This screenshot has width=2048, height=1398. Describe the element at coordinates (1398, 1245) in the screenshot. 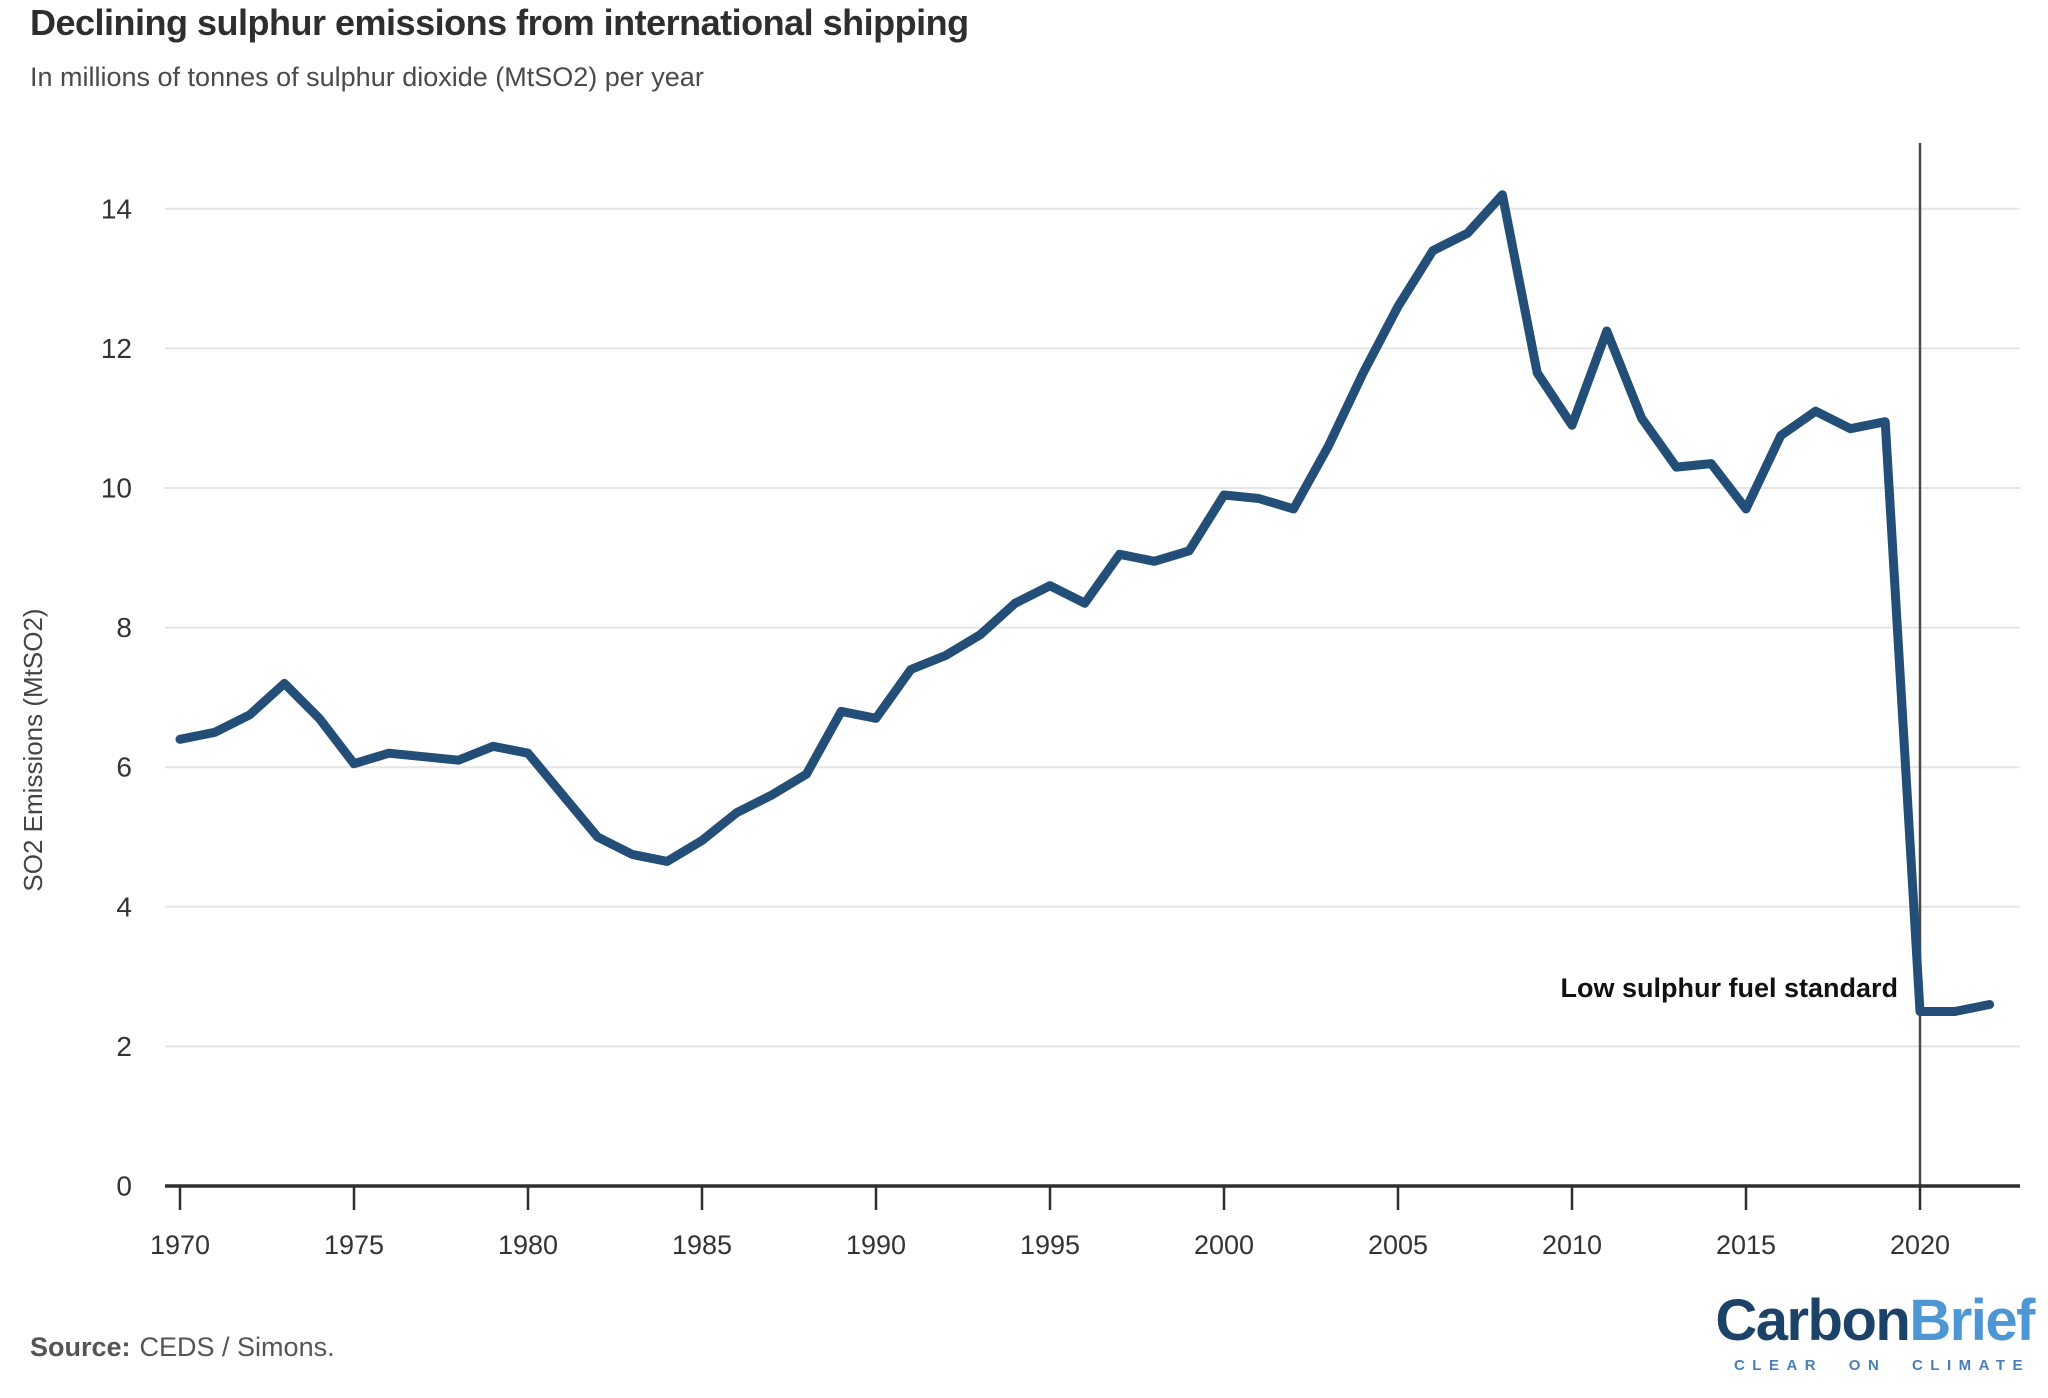

I see `x-tick-label-2005: 2005` at that location.